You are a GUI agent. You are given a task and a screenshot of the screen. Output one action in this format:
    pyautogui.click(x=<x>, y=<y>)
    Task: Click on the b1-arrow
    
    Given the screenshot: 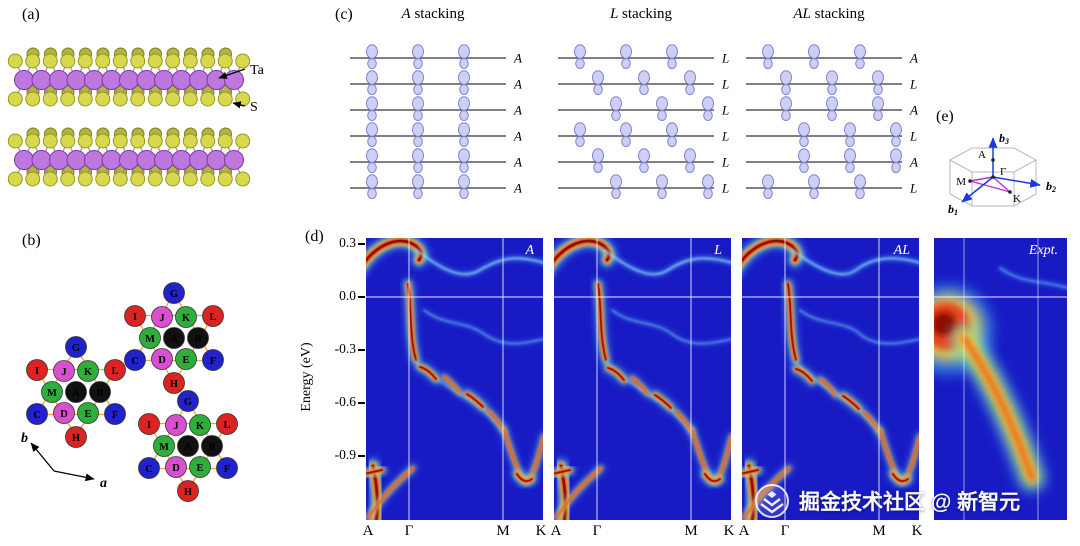 What is the action you would take?
    pyautogui.click(x=977, y=189)
    